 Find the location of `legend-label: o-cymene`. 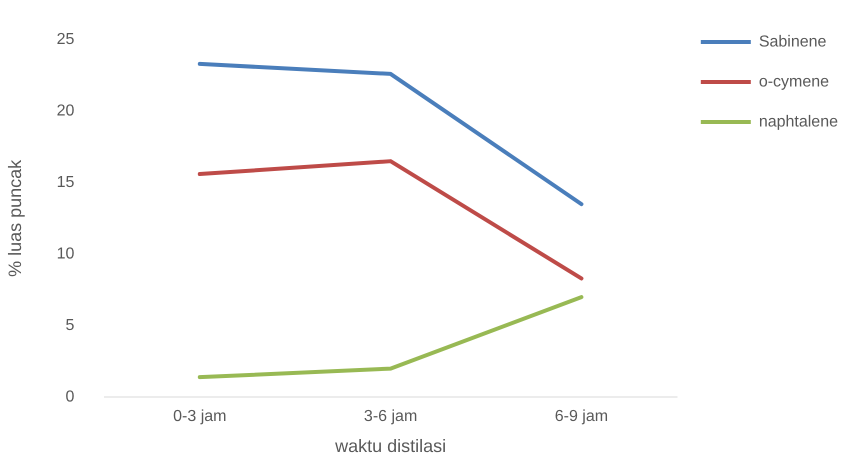

legend-label: o-cymene is located at coordinates (794, 81).